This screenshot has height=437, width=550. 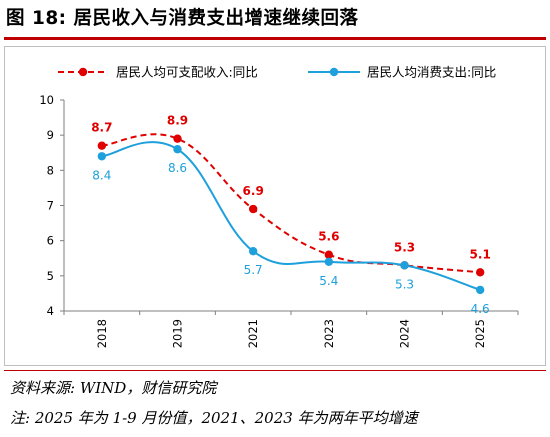 What do you see at coordinates (480, 333) in the screenshot?
I see `x-tick-label: 2025` at bounding box center [480, 333].